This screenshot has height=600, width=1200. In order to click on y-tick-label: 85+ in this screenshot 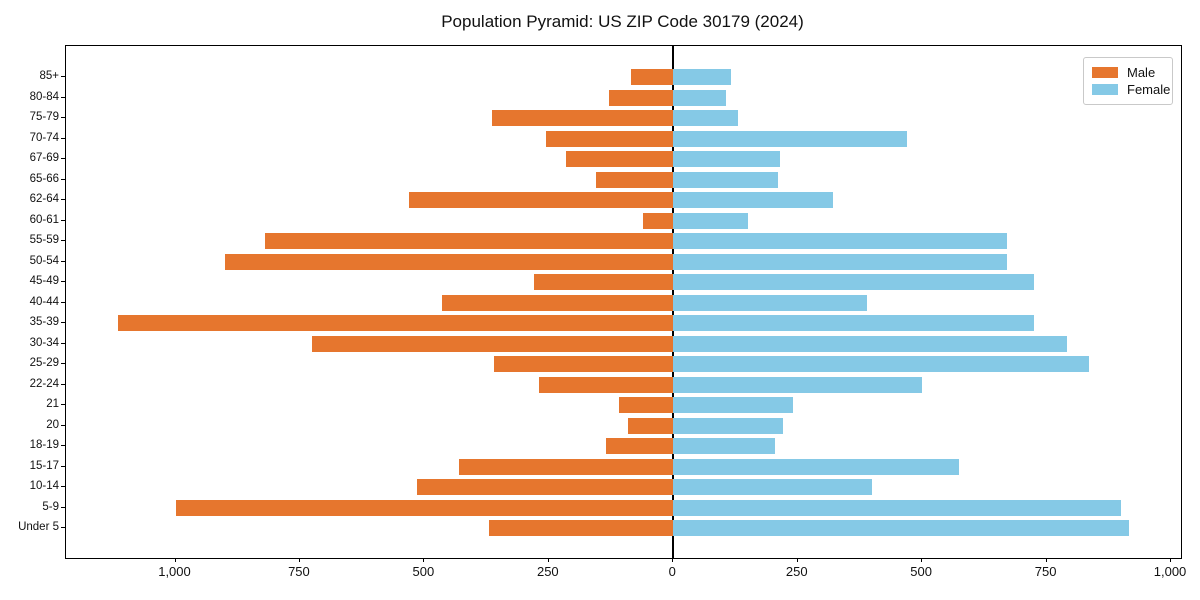, I will do `click(49, 76)`.